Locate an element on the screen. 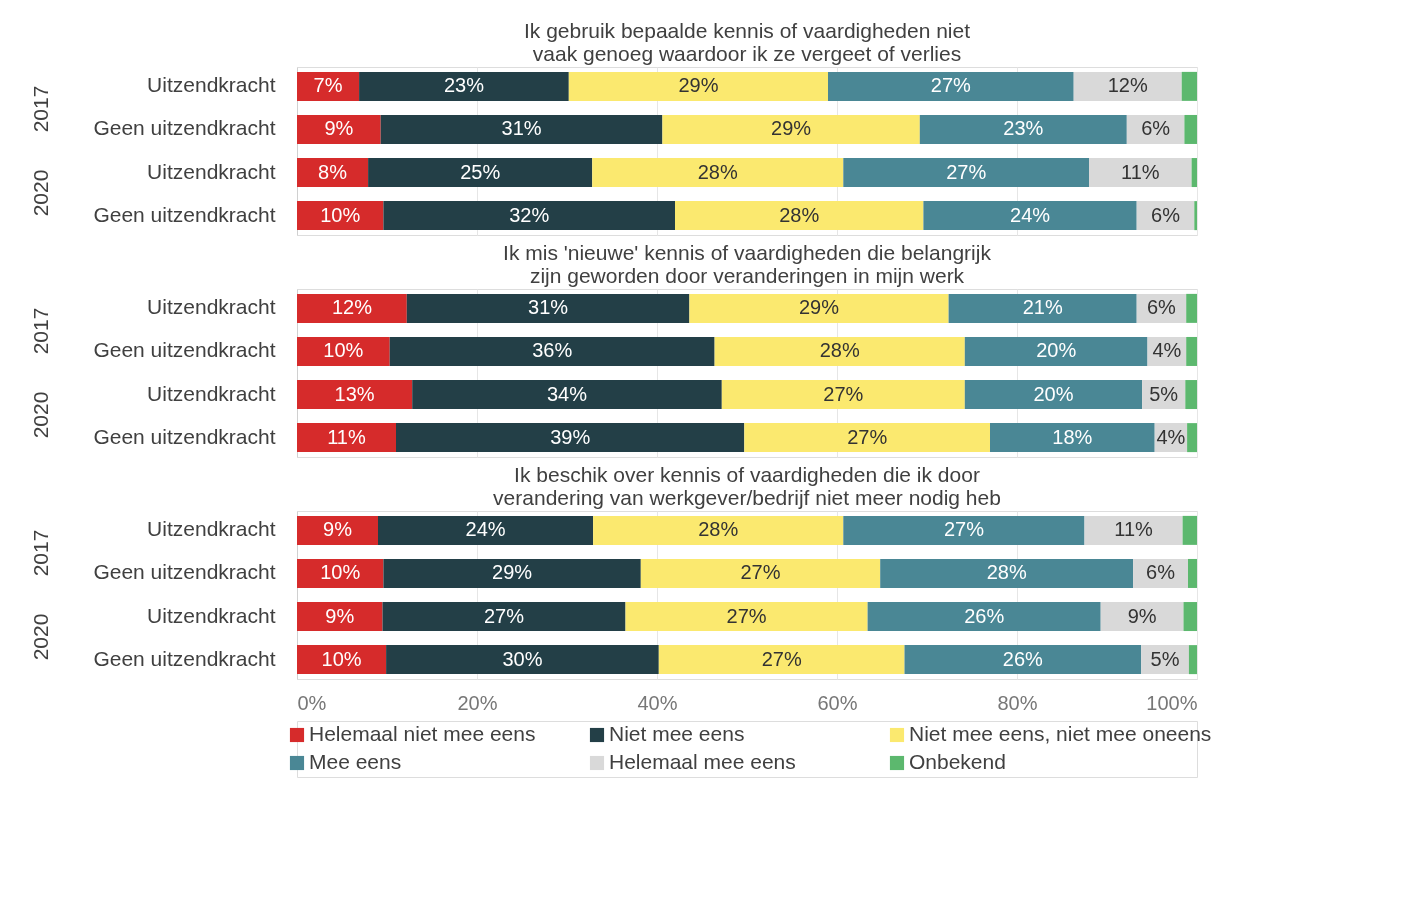 The height and width of the screenshot is (912, 1402). data-label: 7% is located at coordinates (328, 85).